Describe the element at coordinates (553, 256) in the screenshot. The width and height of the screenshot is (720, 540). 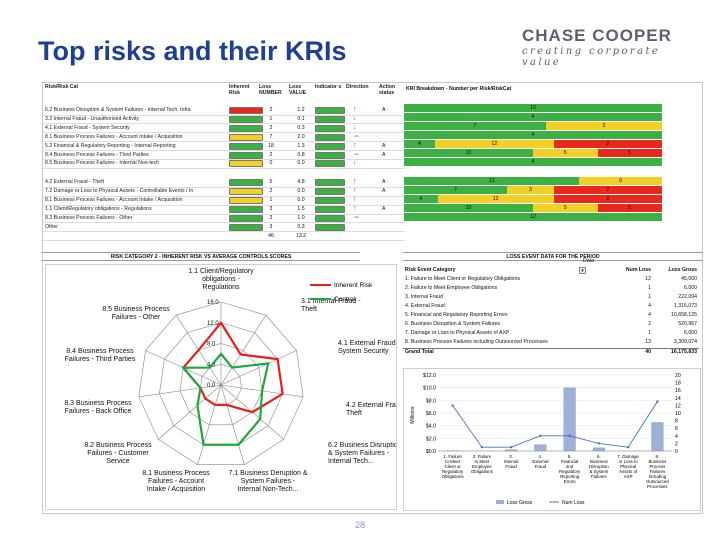
I see `loss-section-header: LOSS EVENT DATA FOR THE PERIOD` at that location.